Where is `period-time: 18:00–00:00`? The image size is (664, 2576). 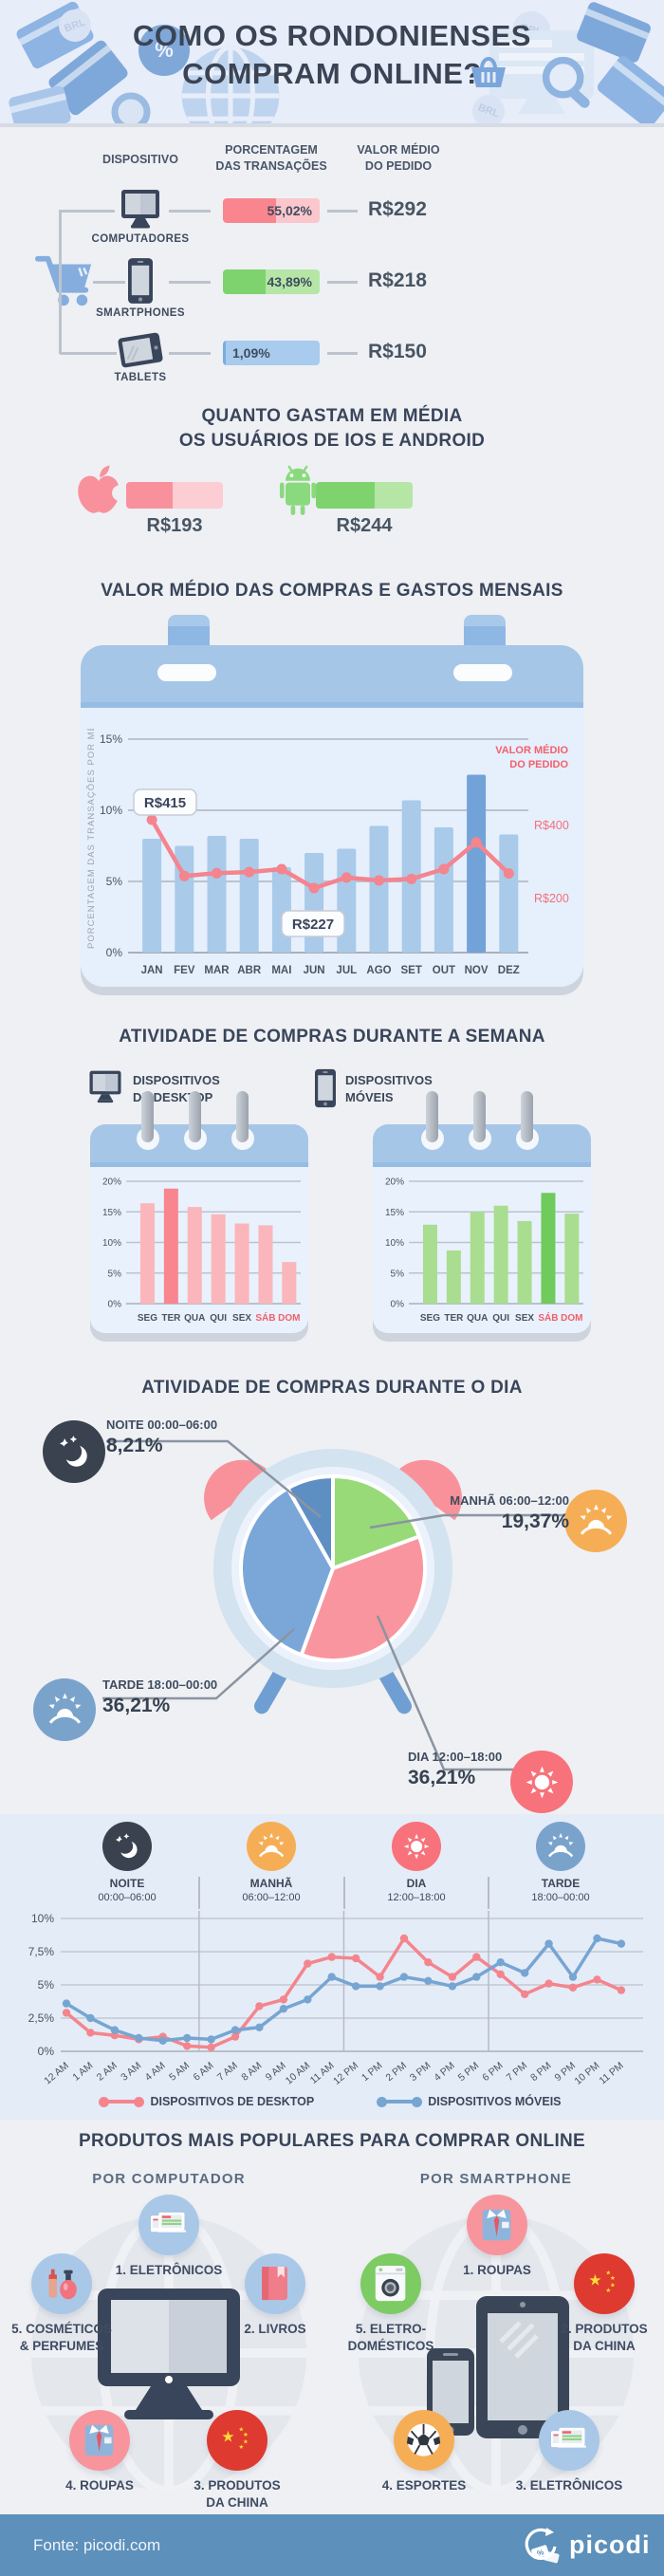
period-time: 18:00–00:00 is located at coordinates (560, 1897).